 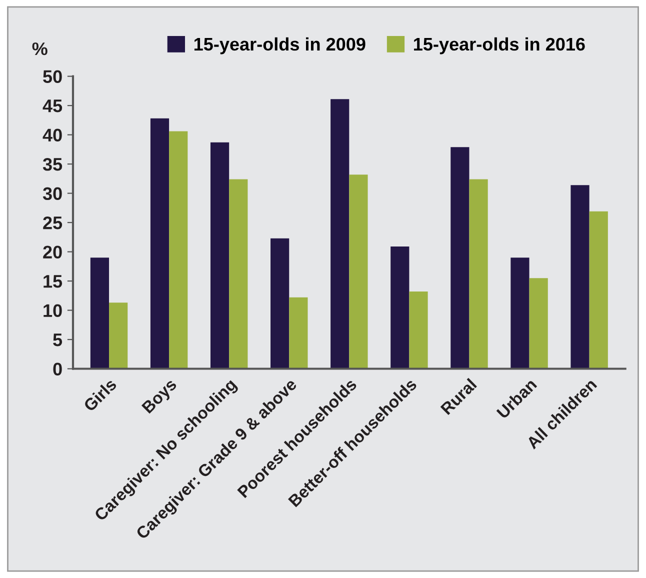 What do you see at coordinates (53, 281) in the screenshot?
I see `y-tick-label: 15` at bounding box center [53, 281].